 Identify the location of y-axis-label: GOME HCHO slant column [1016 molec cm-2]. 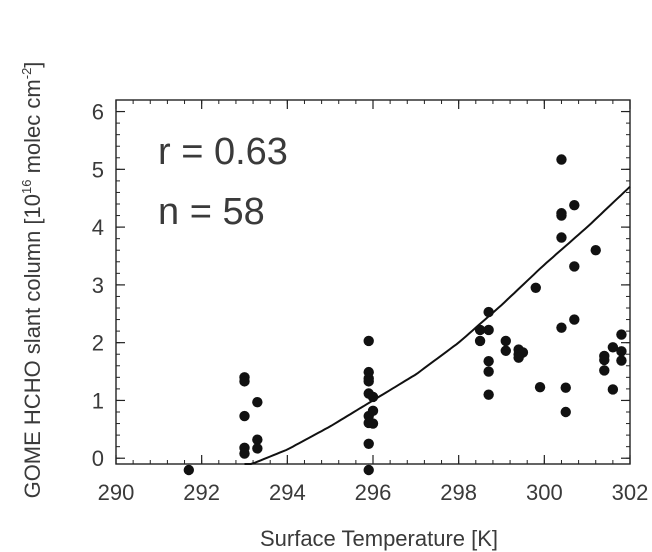
(32, 280).